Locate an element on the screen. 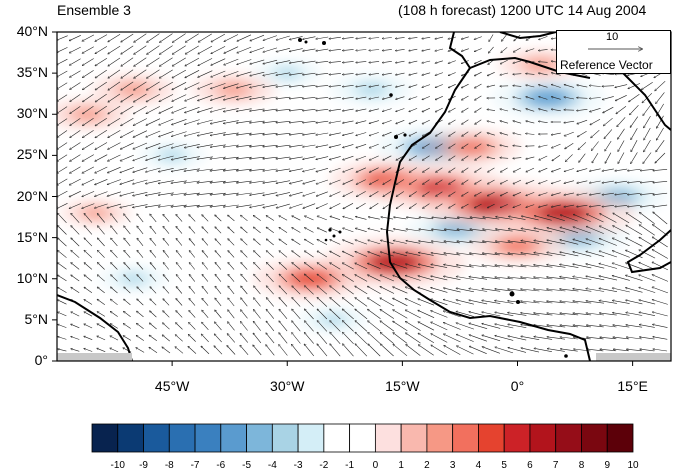  colorbar-swatch is located at coordinates (568, 438).